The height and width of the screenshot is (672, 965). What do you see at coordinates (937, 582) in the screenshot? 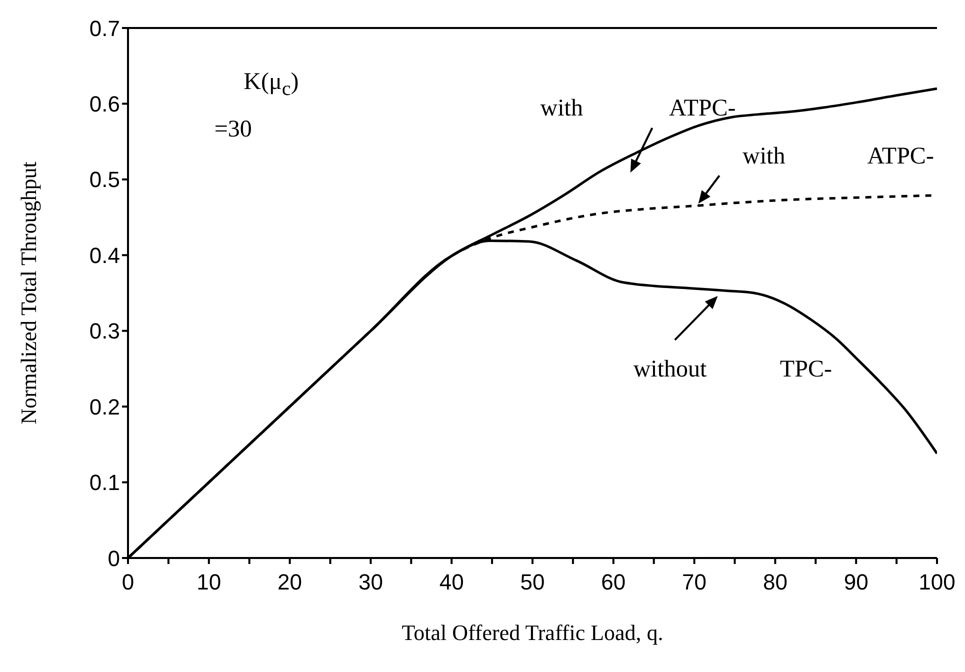
I see `x-tick-label: 100` at bounding box center [937, 582].